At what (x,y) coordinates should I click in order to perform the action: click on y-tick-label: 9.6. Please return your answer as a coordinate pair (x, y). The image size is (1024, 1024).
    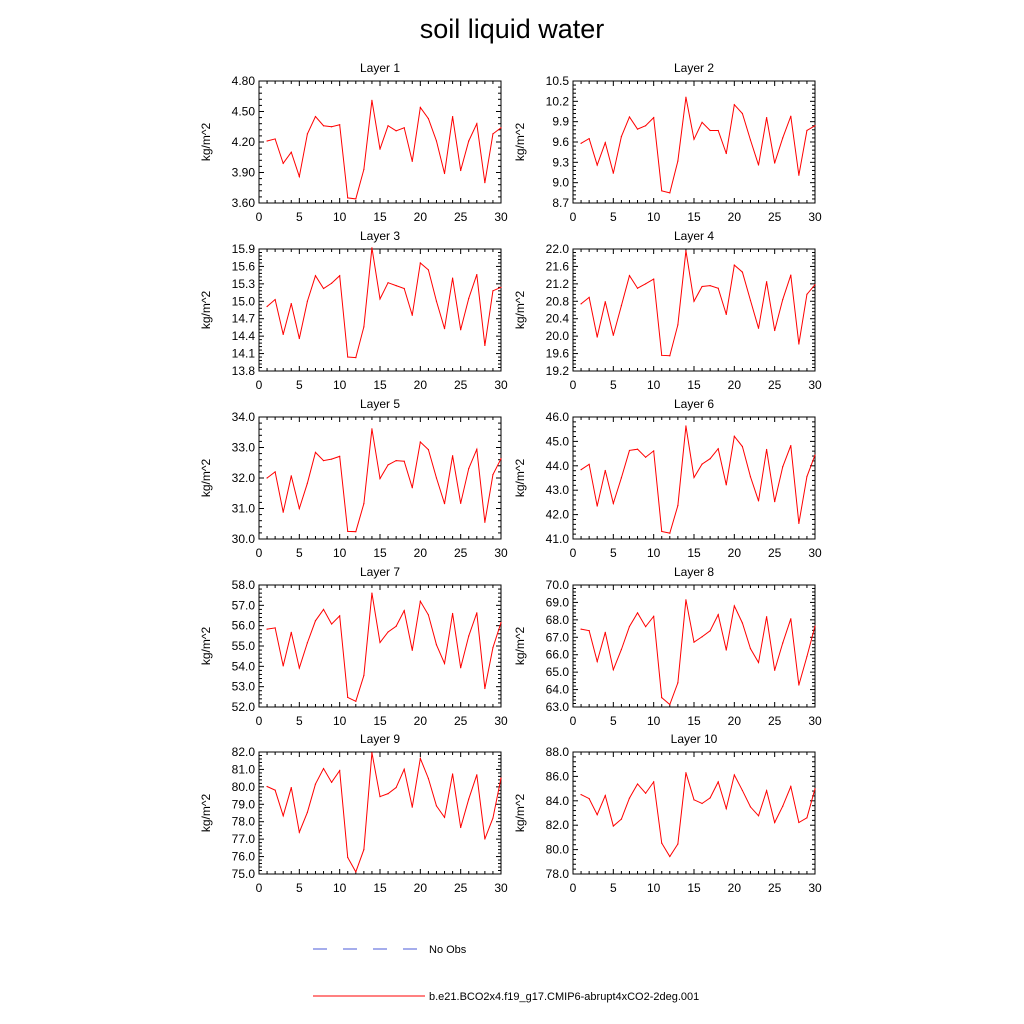
    Looking at the image, I should click on (560, 142).